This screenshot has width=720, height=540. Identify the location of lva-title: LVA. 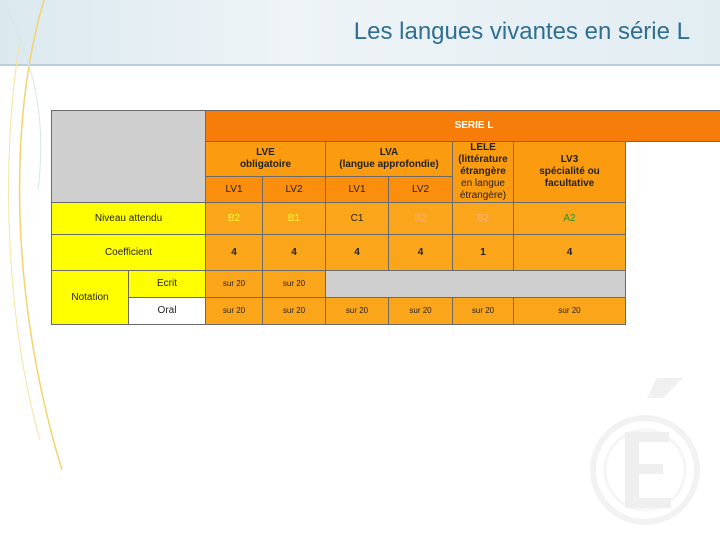
(389, 153).